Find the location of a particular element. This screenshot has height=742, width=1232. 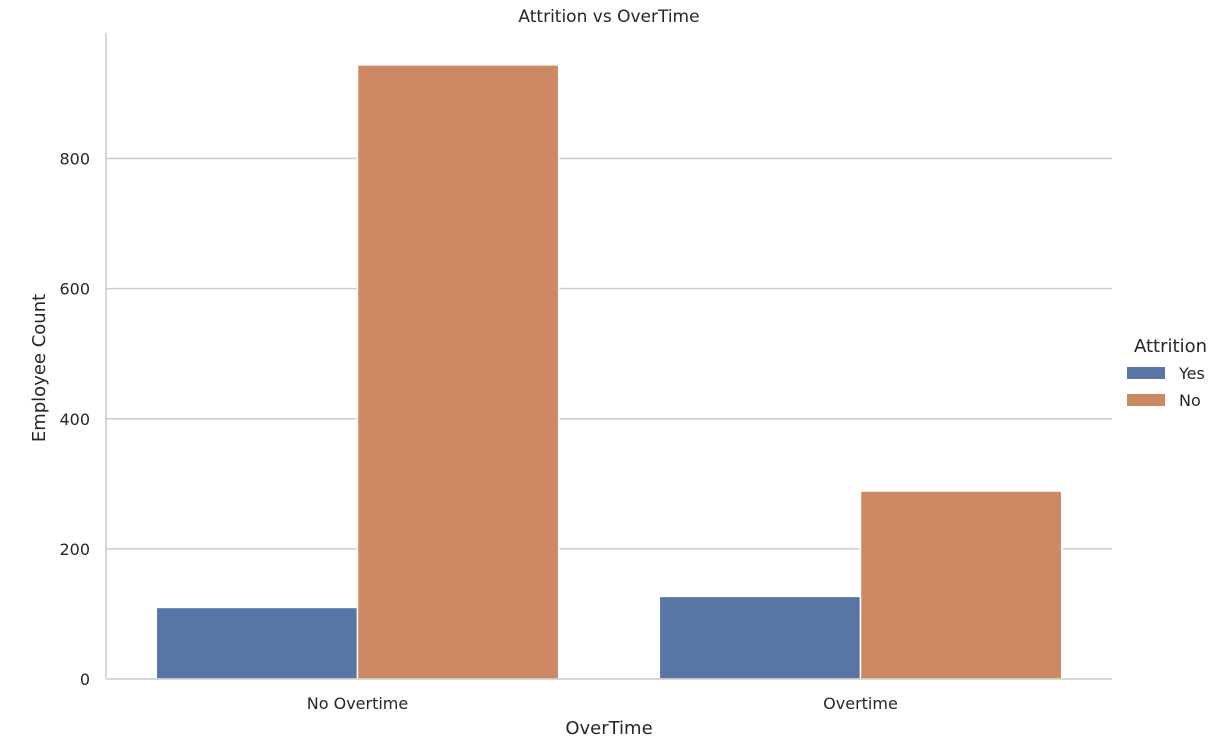

bar-yes-overtime is located at coordinates (760, 637).